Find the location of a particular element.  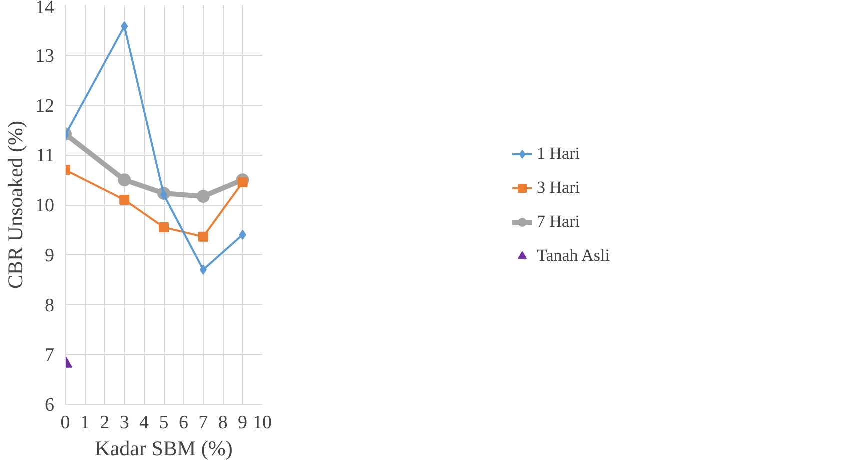

y-tick-label: 11 is located at coordinates (45, 156).